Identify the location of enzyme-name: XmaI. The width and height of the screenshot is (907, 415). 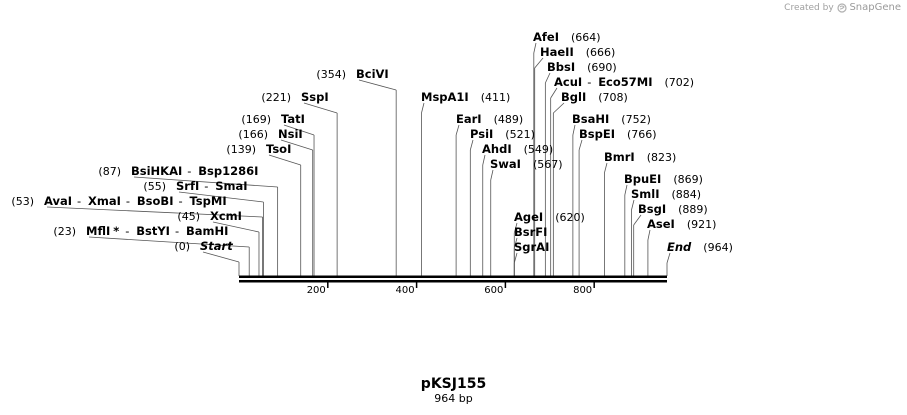
(104, 201).